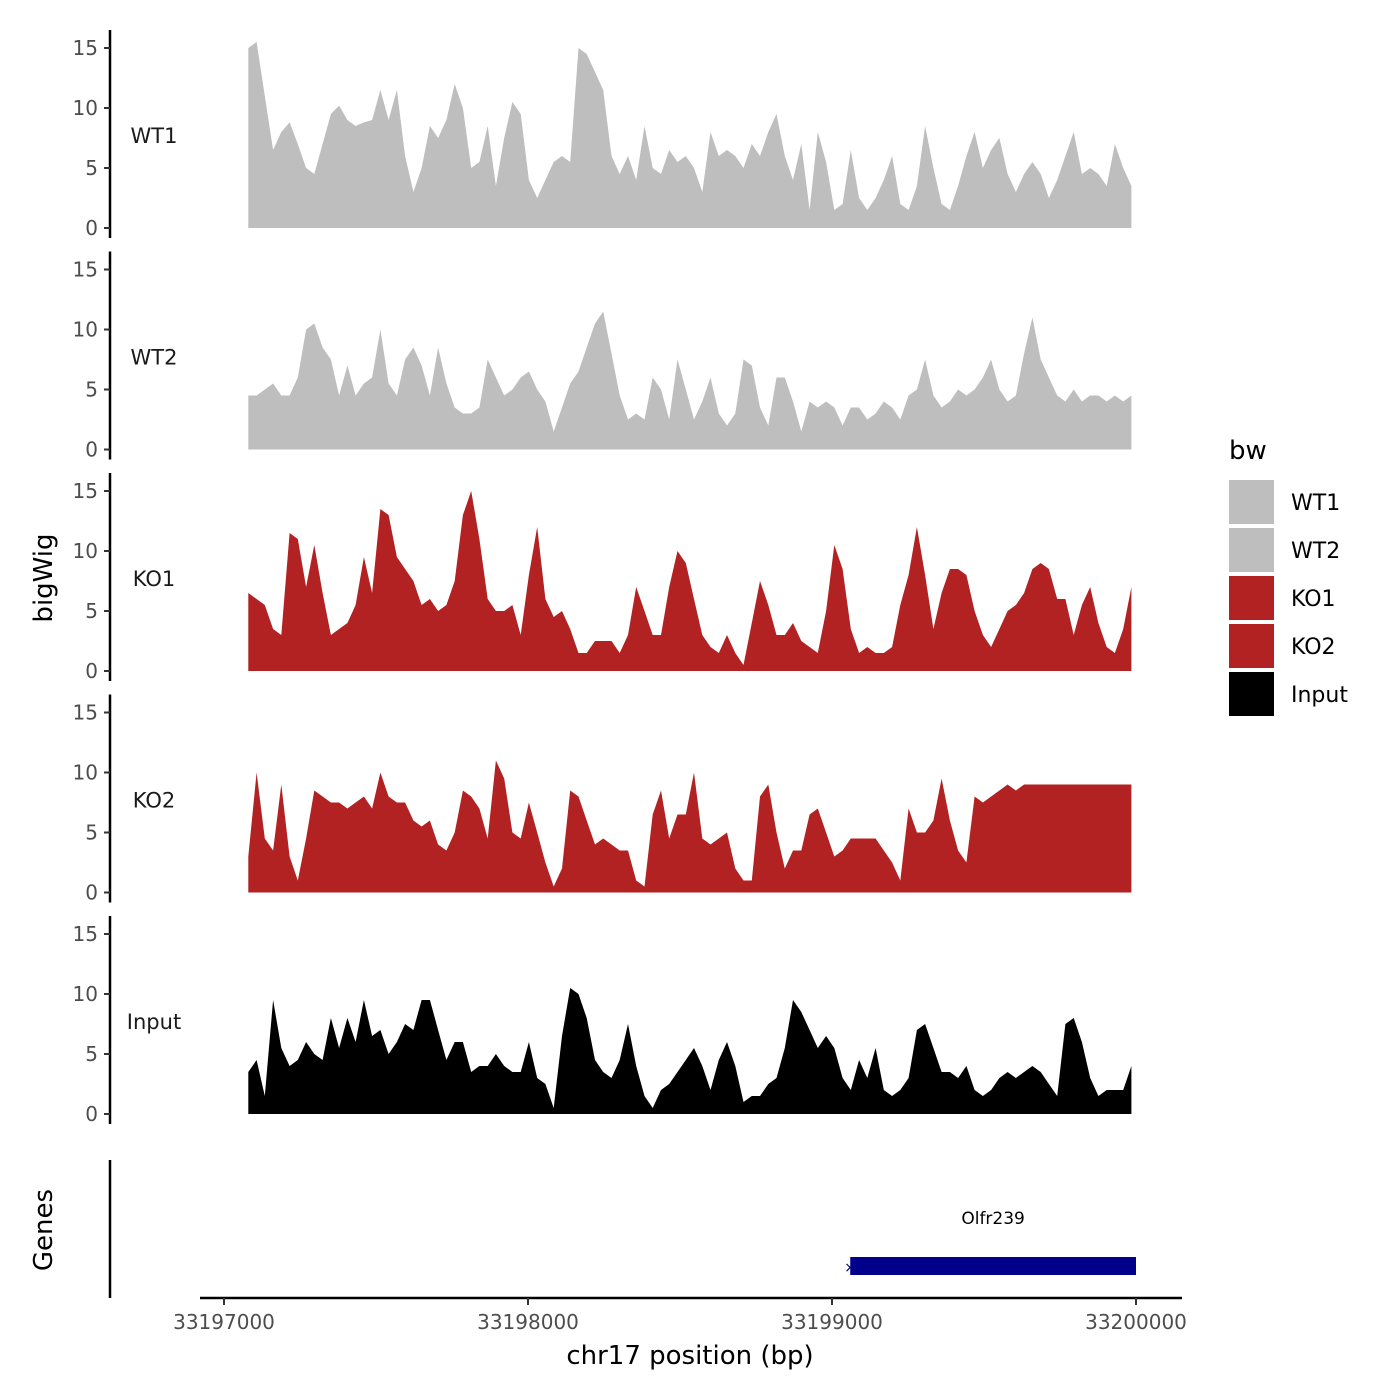 This screenshot has height=1400, width=1400. I want to click on track-area-ko2, so click(690, 826).